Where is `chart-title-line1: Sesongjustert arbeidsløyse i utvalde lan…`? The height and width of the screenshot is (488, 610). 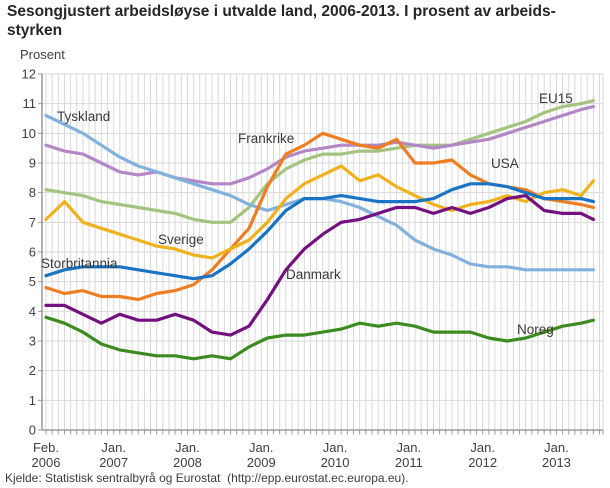 chart-title-line1: Sesongjustert arbeidsløyse i utvalde lan… is located at coordinates (281, 11).